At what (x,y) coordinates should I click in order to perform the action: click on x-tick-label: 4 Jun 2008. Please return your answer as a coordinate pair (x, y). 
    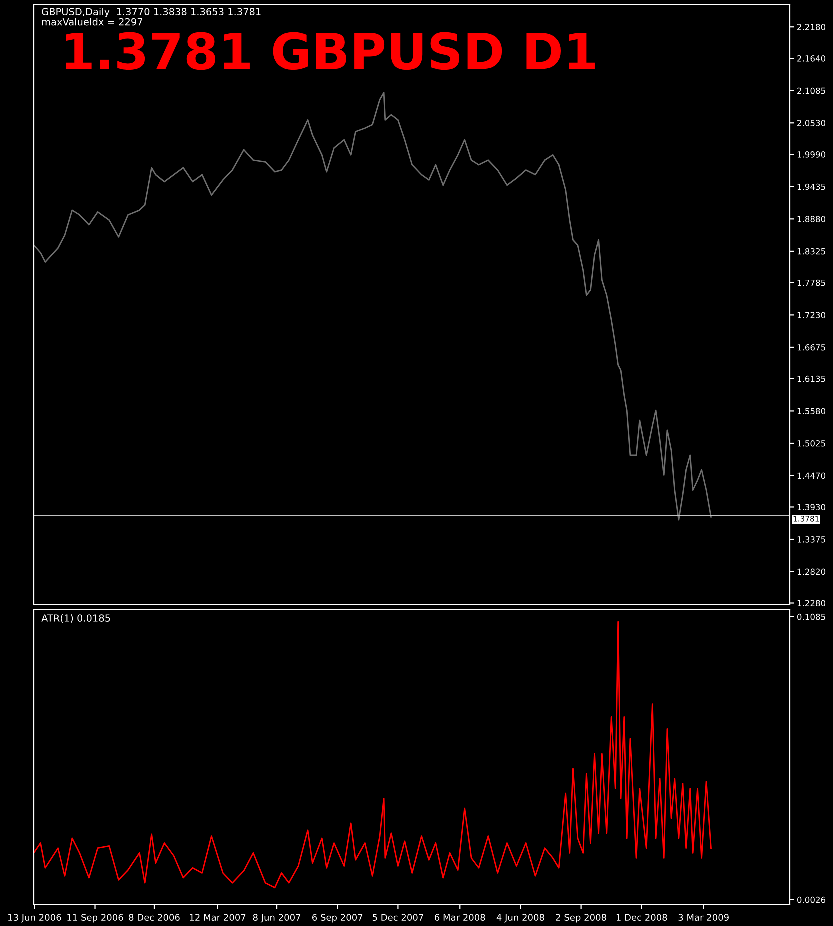
    Looking at the image, I should click on (520, 918).